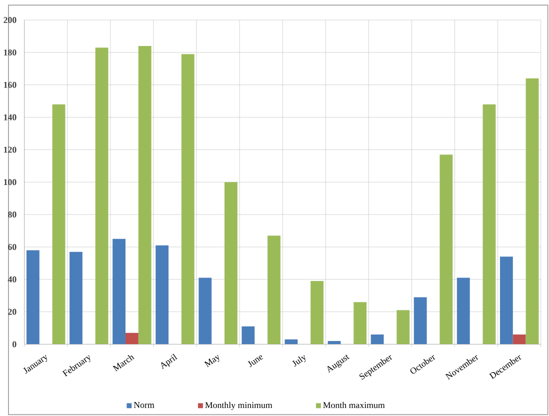 The height and width of the screenshot is (416, 549). Describe the element at coordinates (14, 344) in the screenshot. I see `y-tick-label: 0` at that location.